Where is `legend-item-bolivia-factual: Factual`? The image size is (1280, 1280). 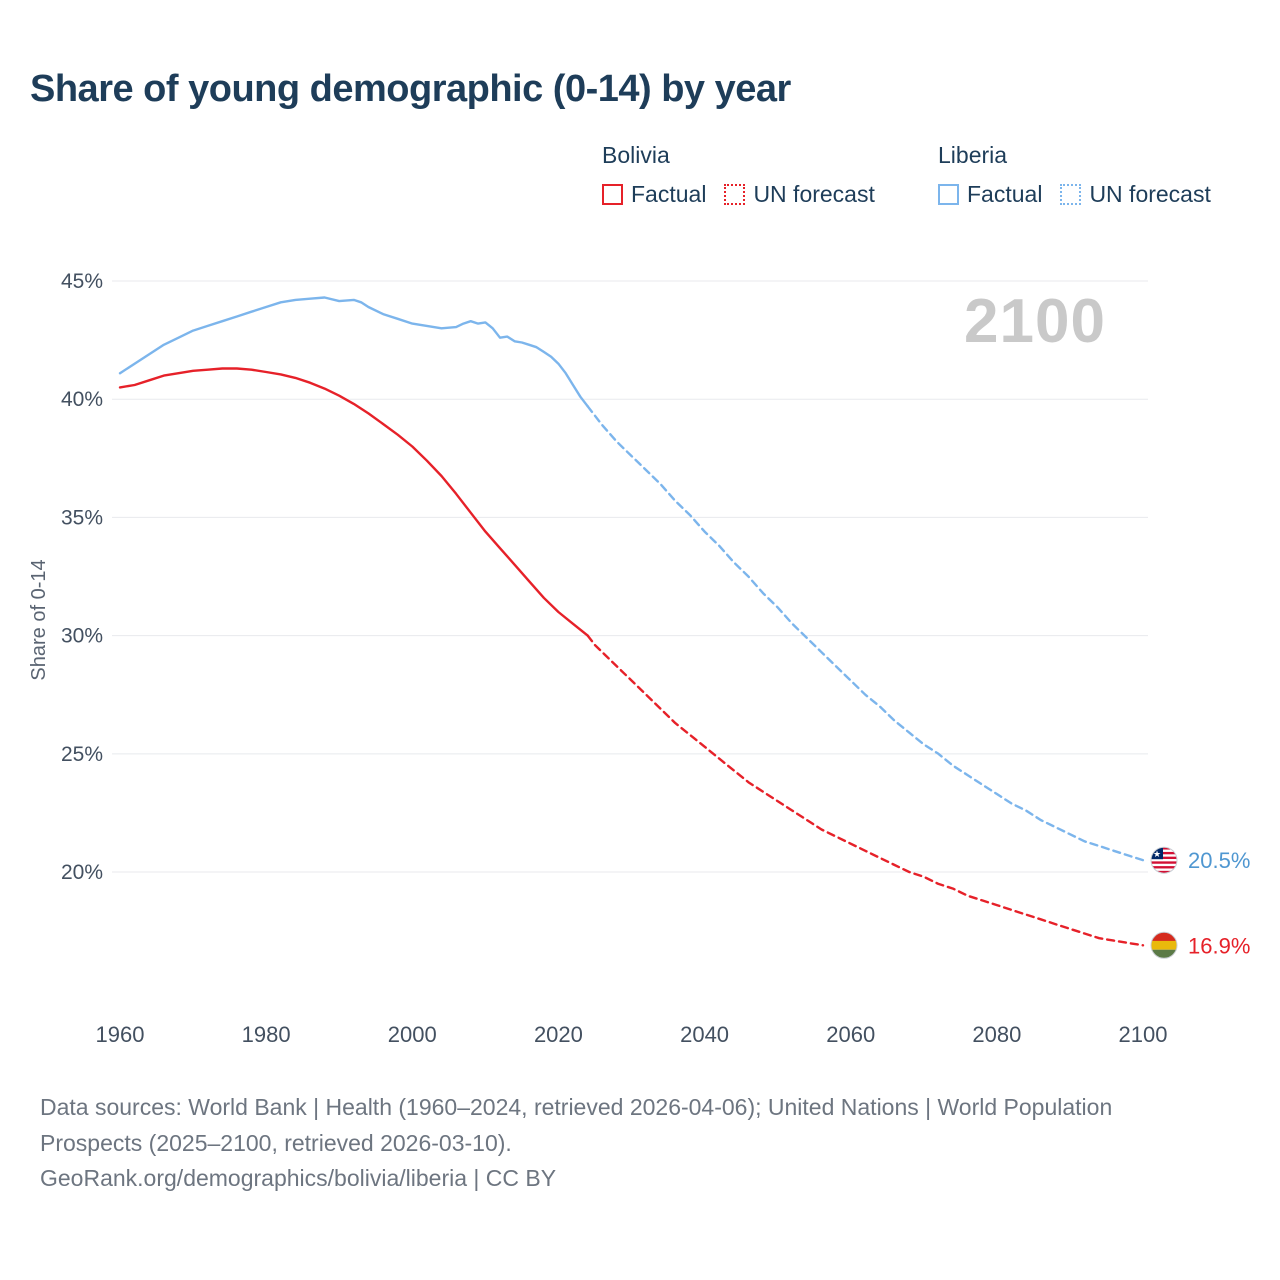 legend-item-bolivia-factual: Factual is located at coordinates (654, 194).